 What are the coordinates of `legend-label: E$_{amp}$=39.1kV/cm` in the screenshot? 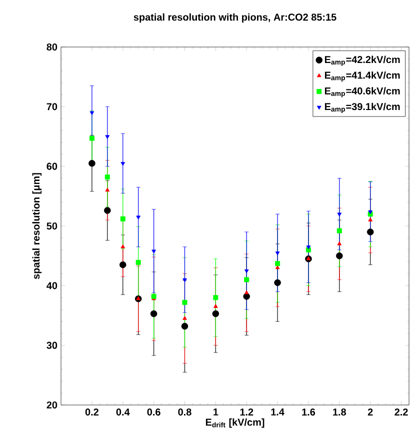 It's located at (362, 107).